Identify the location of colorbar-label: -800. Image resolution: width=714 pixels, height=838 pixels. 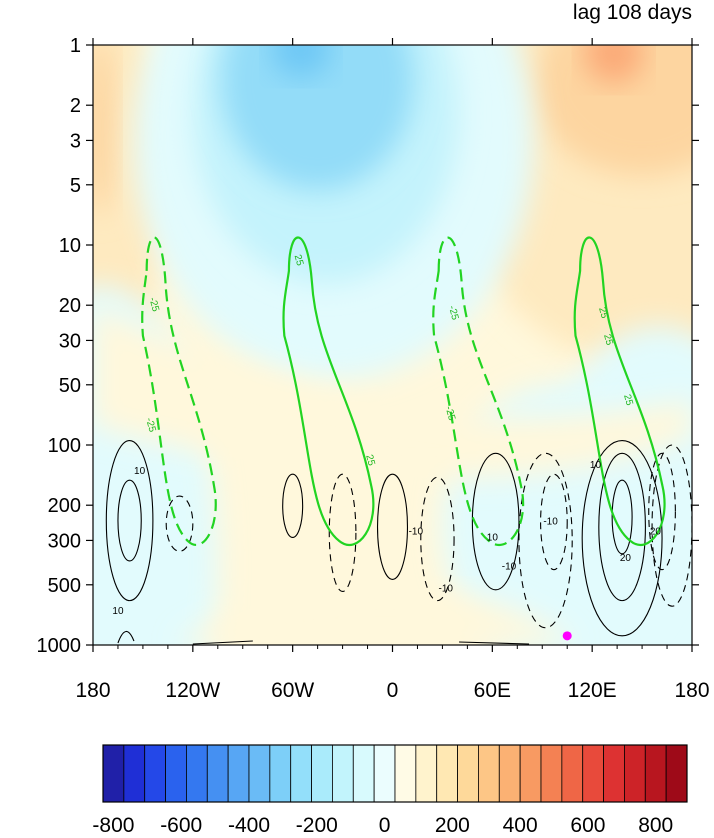
(113, 825).